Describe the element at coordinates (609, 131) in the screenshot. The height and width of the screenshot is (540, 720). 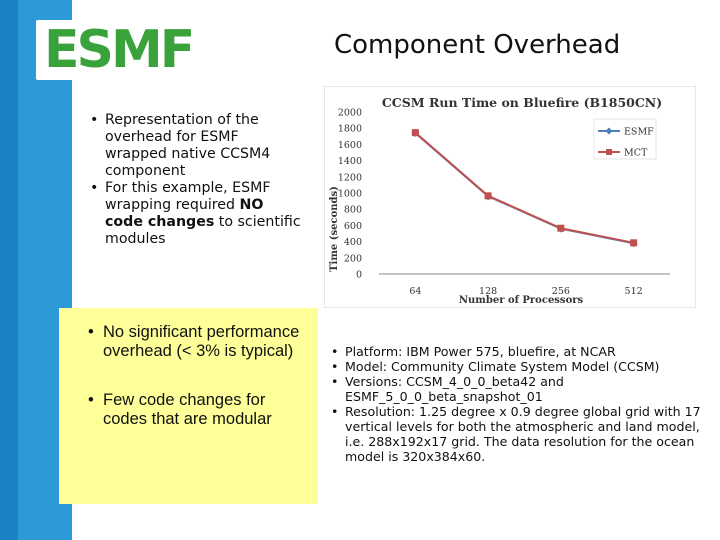
I see `legend-marker-esmf` at that location.